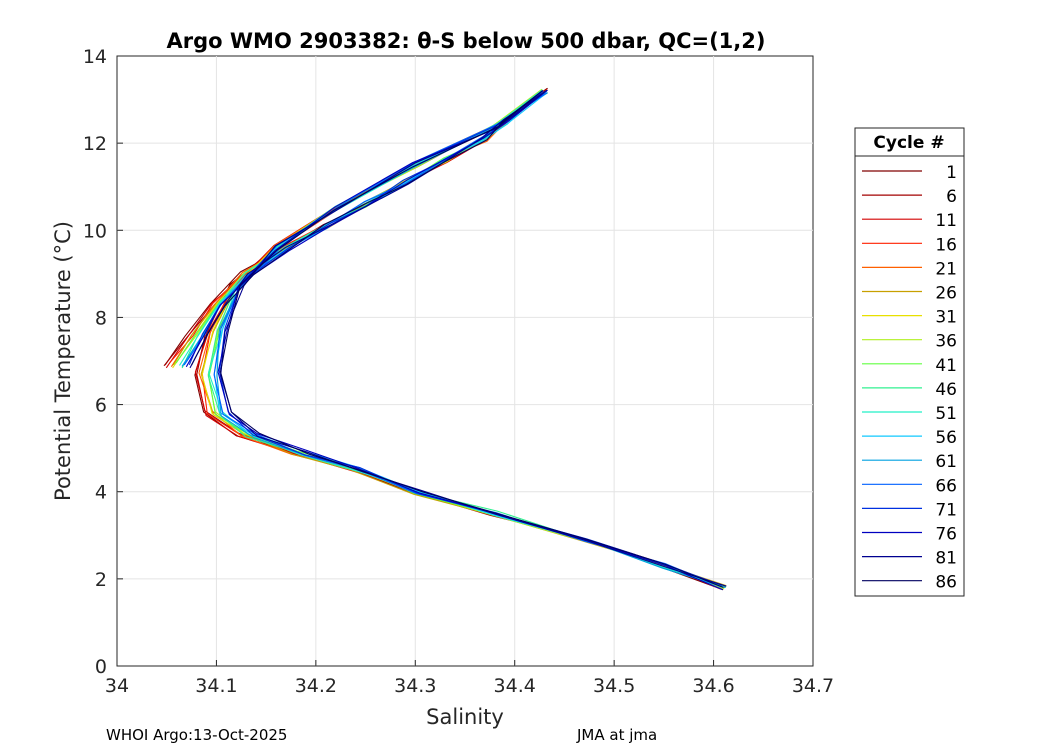 The width and height of the screenshot is (1050, 750). I want to click on legend-label-cycle-21: 21, so click(946, 269).